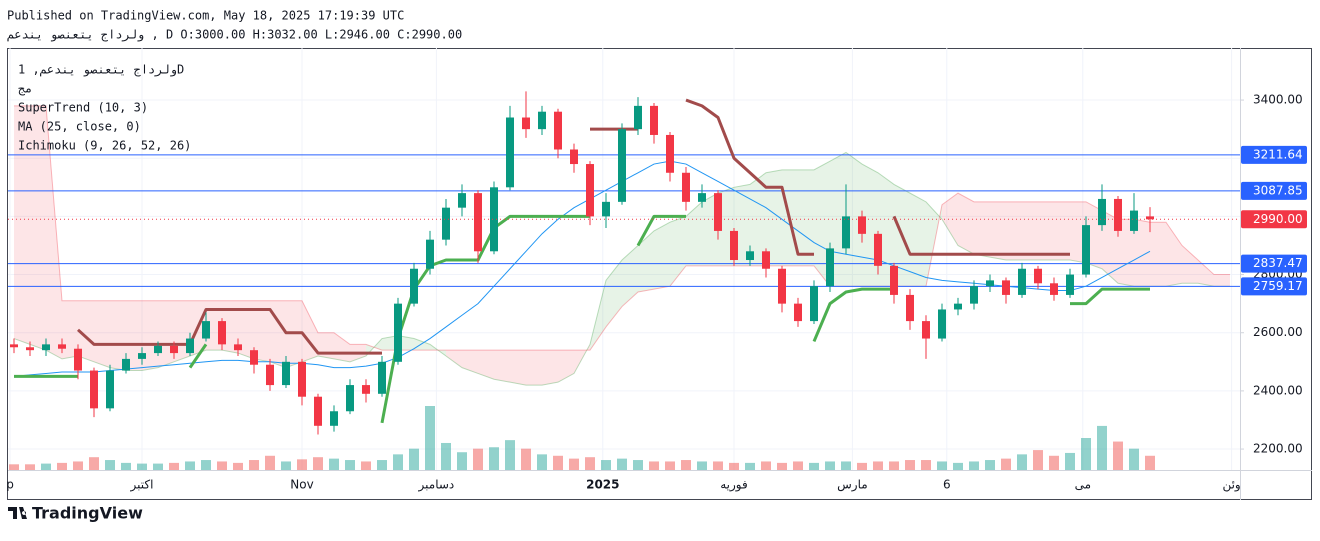 This screenshot has height=541, width=1320. I want to click on x-tick-label: Nov, so click(301, 485).